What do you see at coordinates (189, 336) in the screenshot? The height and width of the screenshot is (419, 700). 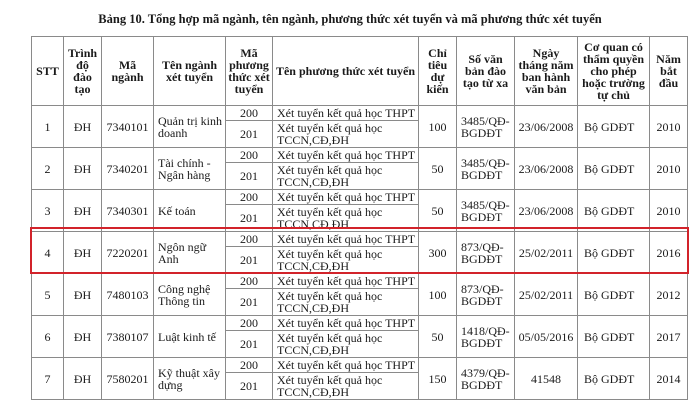 I see `major-name-cell: Luật kinh tế` at bounding box center [189, 336].